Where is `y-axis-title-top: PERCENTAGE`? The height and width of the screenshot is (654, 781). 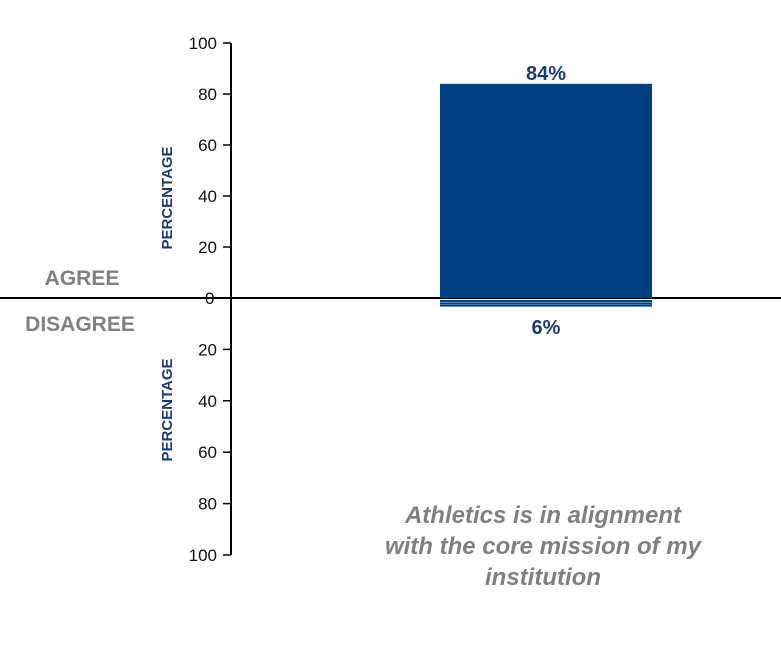 y-axis-title-top: PERCENTAGE is located at coordinates (167, 197).